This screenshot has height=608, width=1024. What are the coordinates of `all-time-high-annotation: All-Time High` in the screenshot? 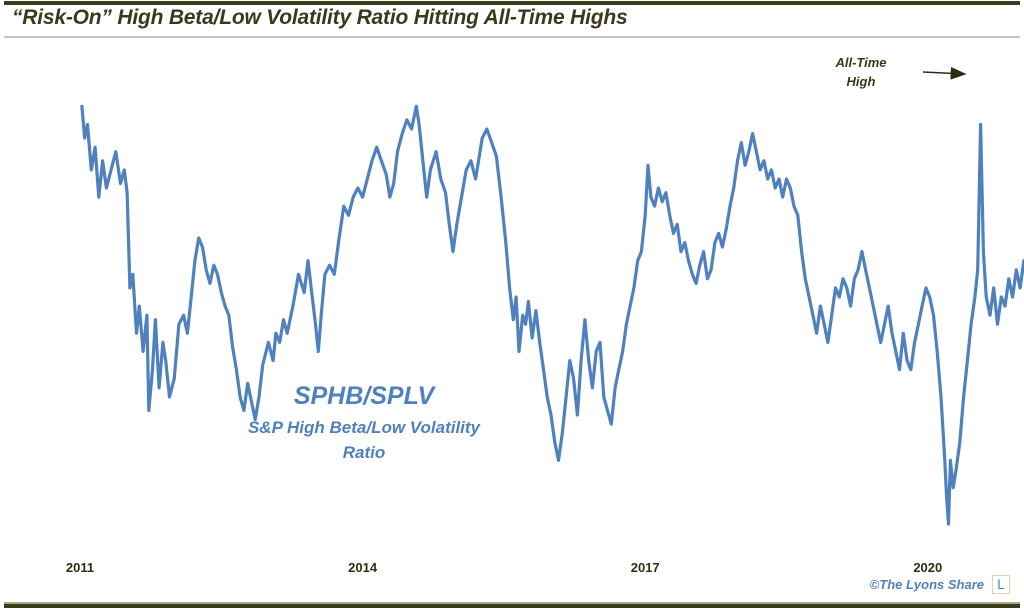 It's located at (900, 72).